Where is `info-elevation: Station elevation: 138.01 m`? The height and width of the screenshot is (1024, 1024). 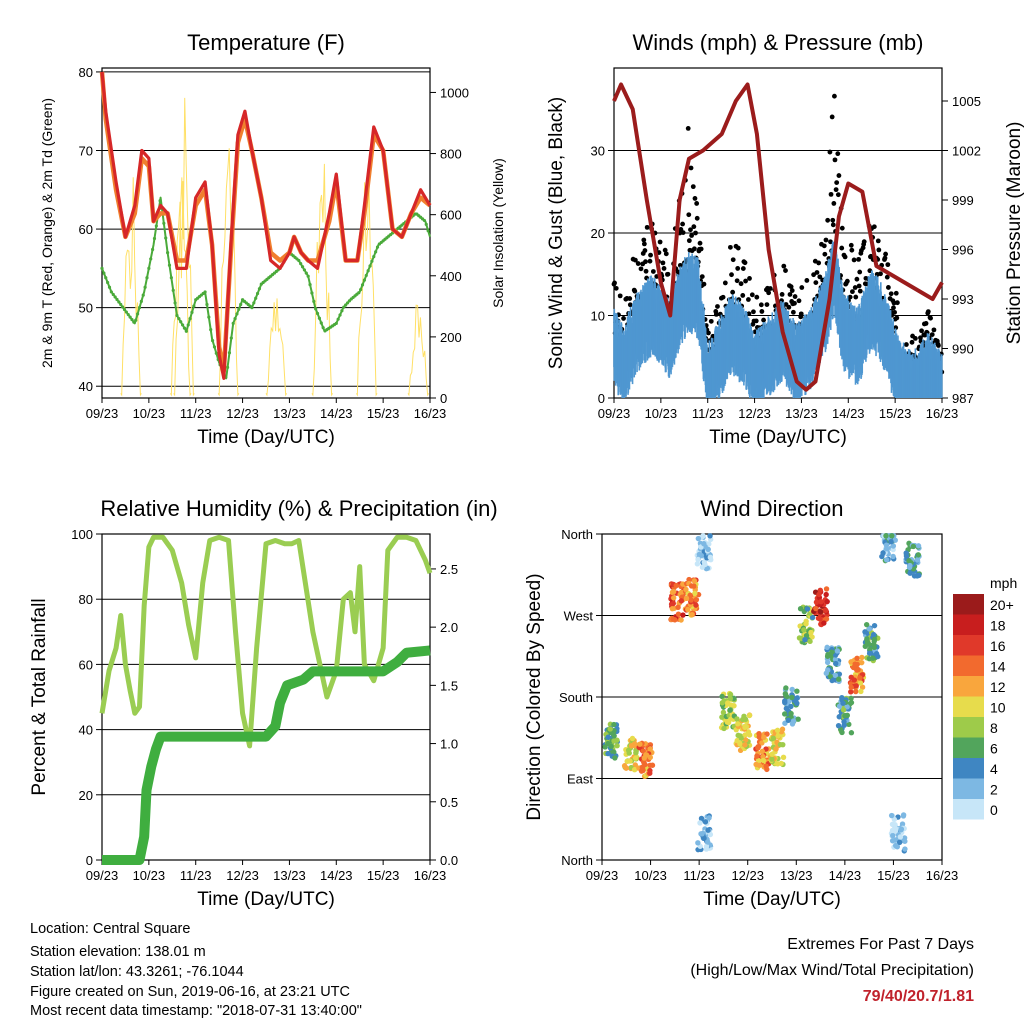 info-elevation: Station elevation: 138.01 m is located at coordinates (118, 952).